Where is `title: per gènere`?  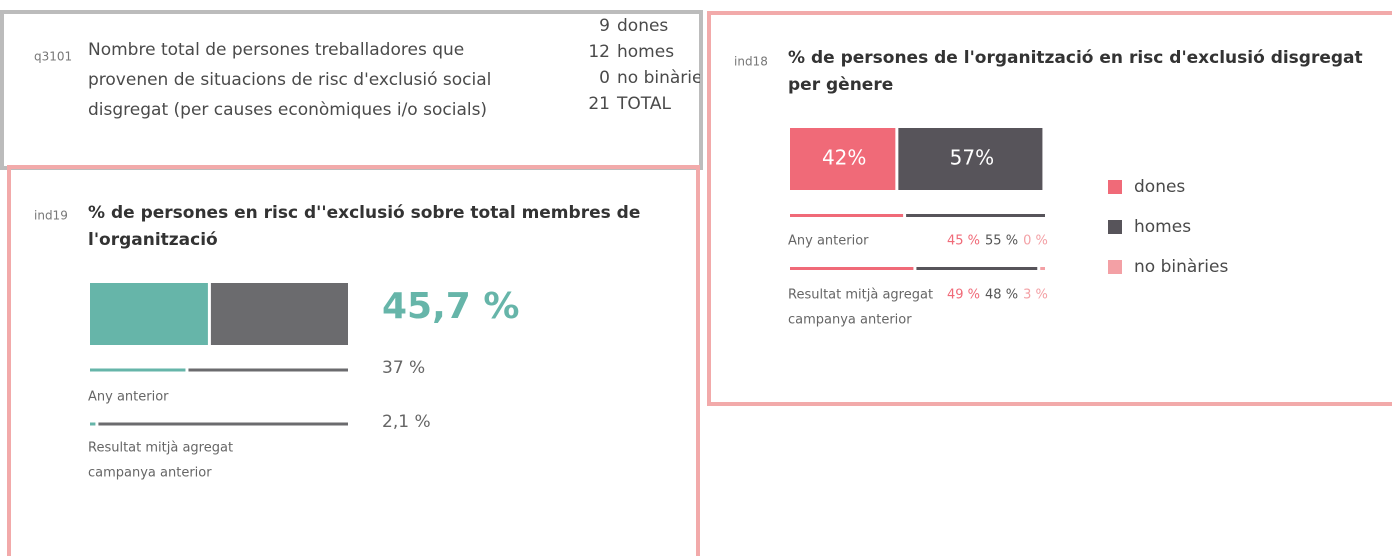
title: per gènere is located at coordinates (840, 85).